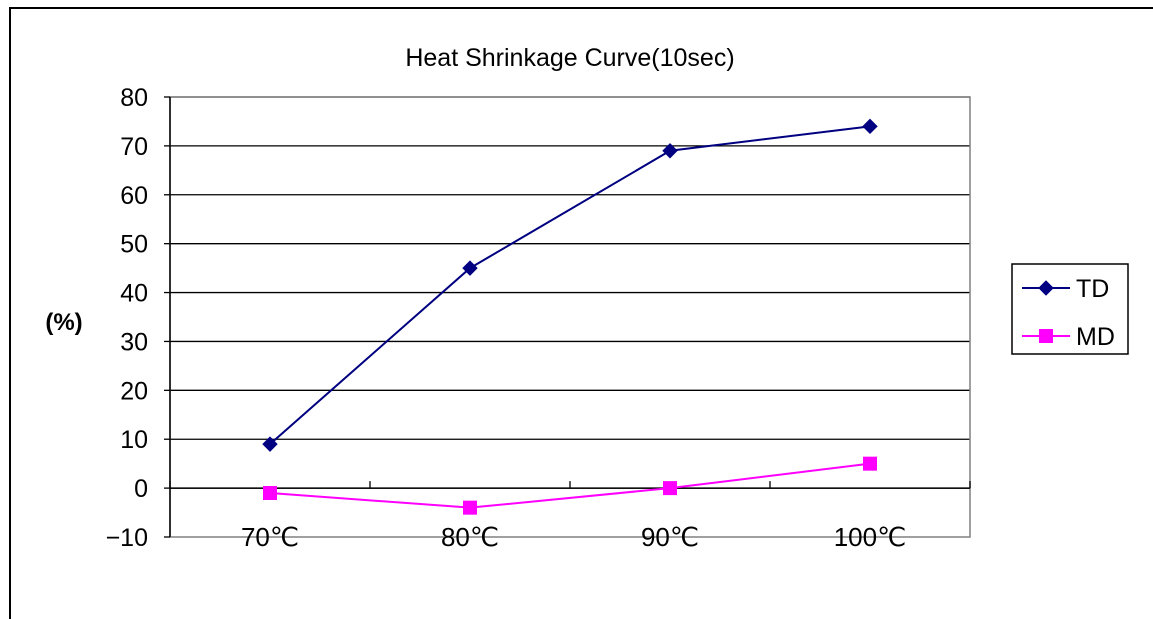 This screenshot has height=619, width=1153. I want to click on y-axis-label: (%), so click(63, 322).